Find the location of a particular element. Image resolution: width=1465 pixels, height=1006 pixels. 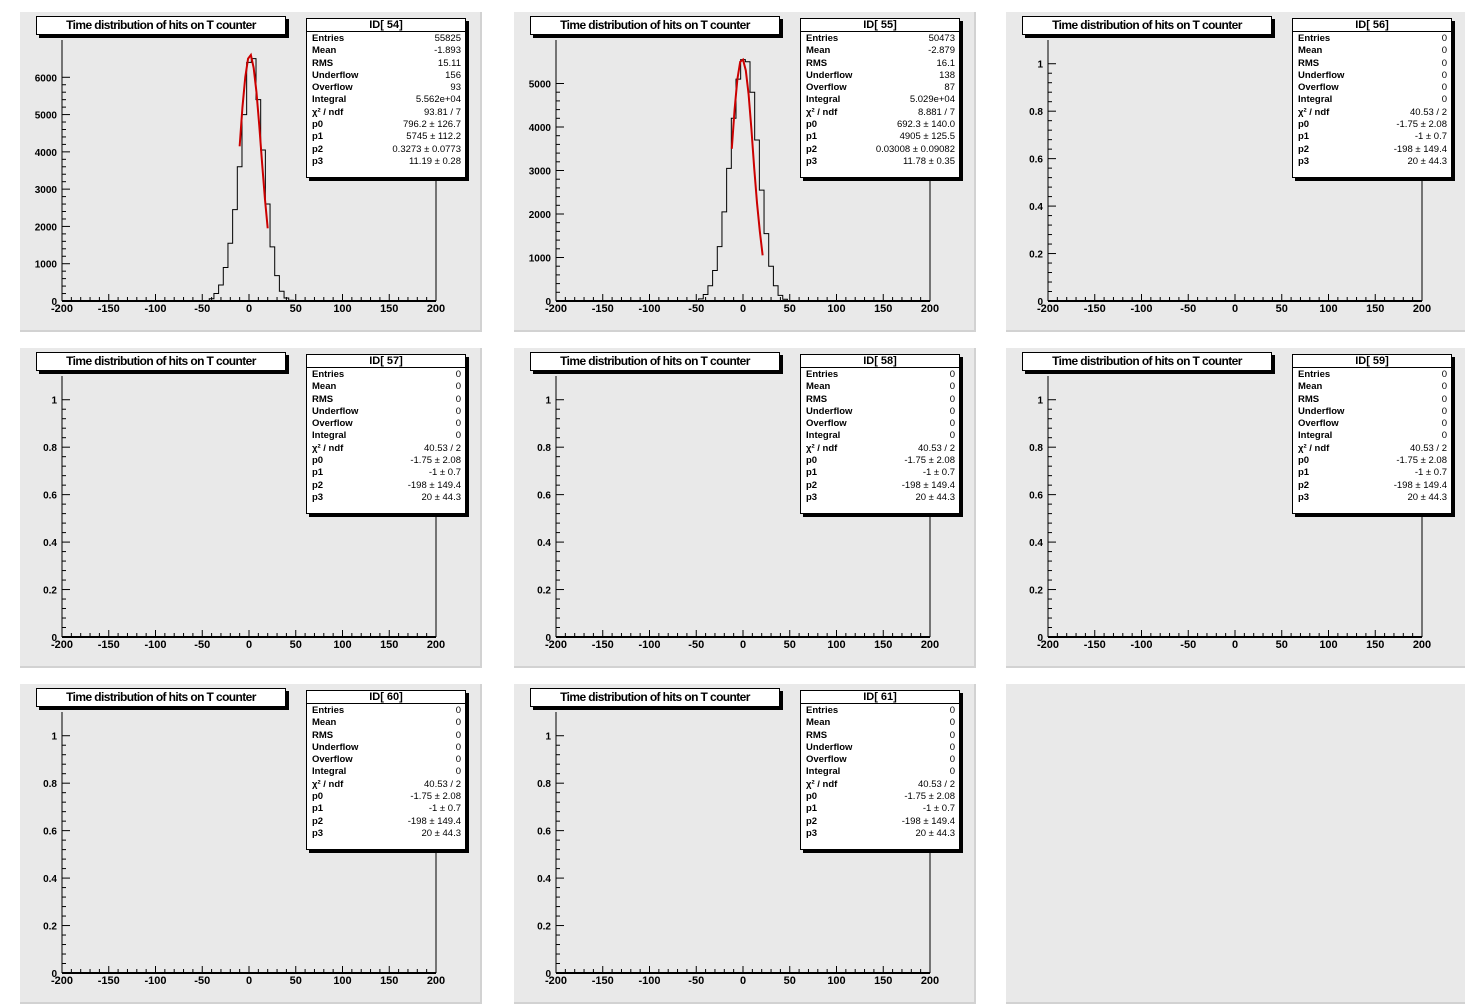

stat-value: -1 ± 0.7 is located at coordinates (1430, 473).